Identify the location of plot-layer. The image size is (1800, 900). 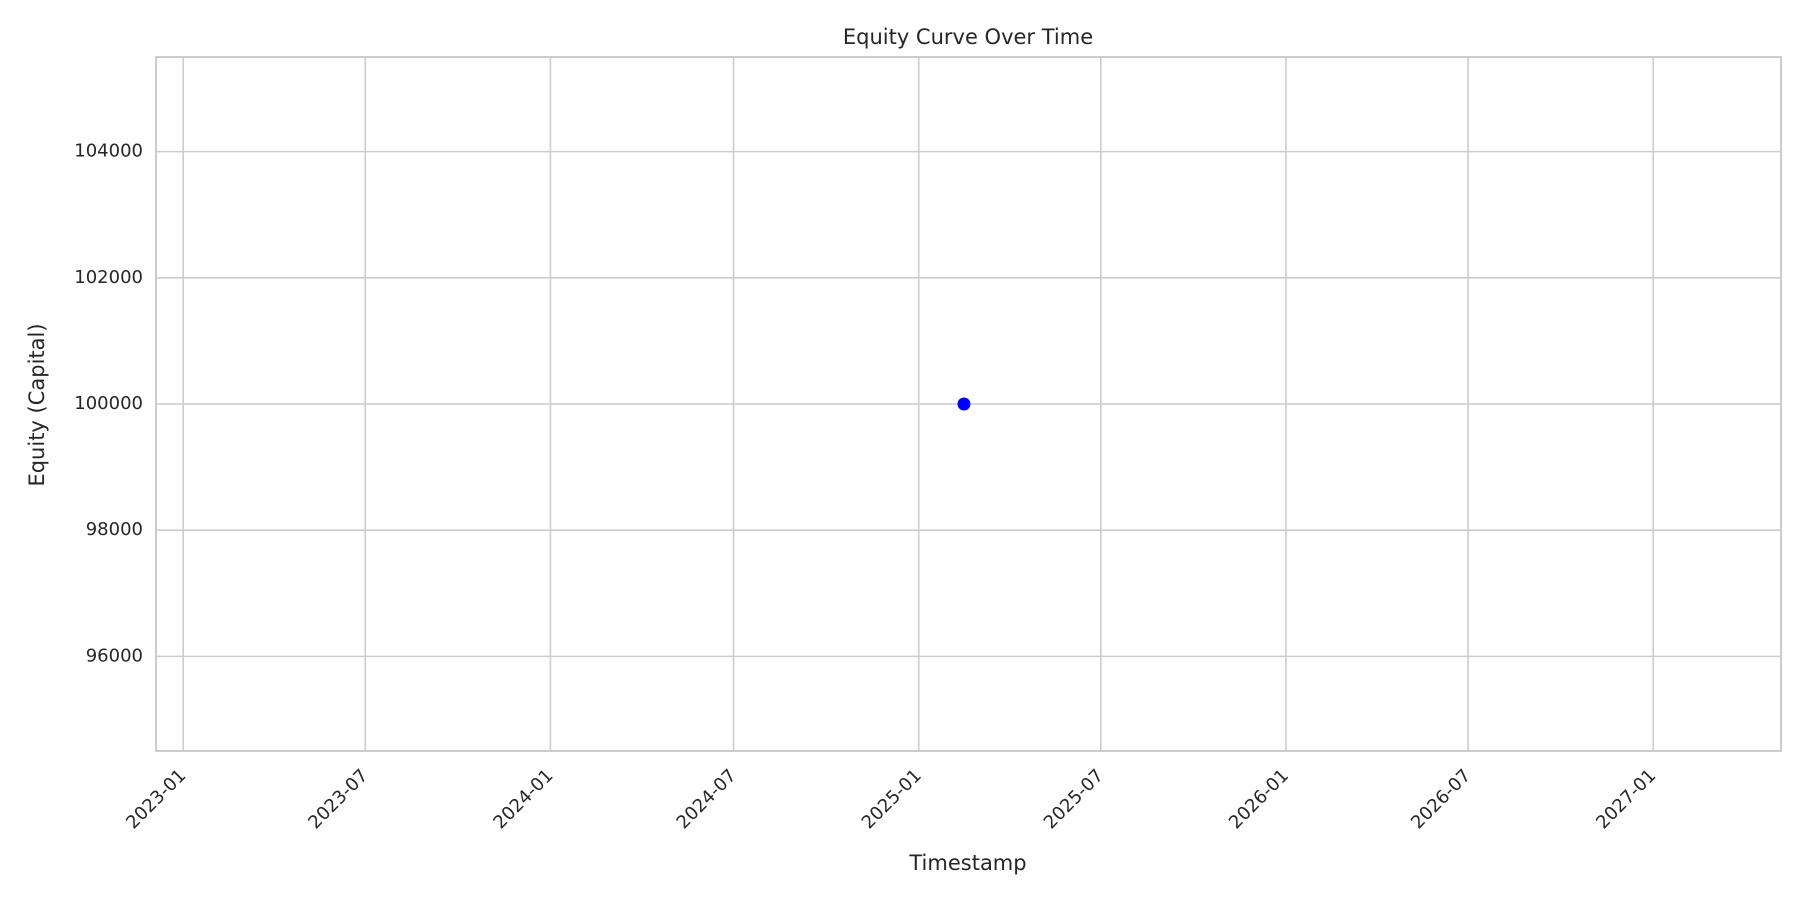
(964, 404).